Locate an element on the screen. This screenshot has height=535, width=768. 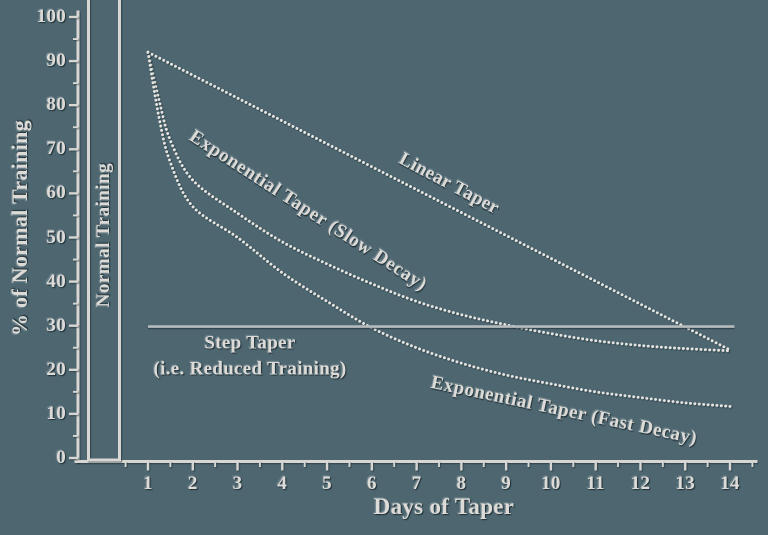
y-tick-label: 10 is located at coordinates (56, 413).